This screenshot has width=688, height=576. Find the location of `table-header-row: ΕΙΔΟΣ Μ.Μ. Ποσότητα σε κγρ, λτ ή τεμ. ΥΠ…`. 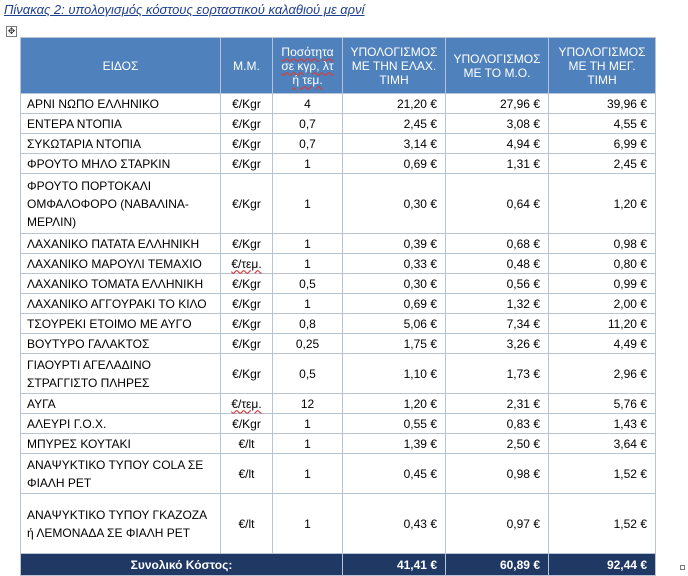

table-header-row: ΕΙΔΟΣ Μ.Μ. Ποσότητα σε κγρ, λτ ή τεμ. ΥΠ… is located at coordinates (338, 65).